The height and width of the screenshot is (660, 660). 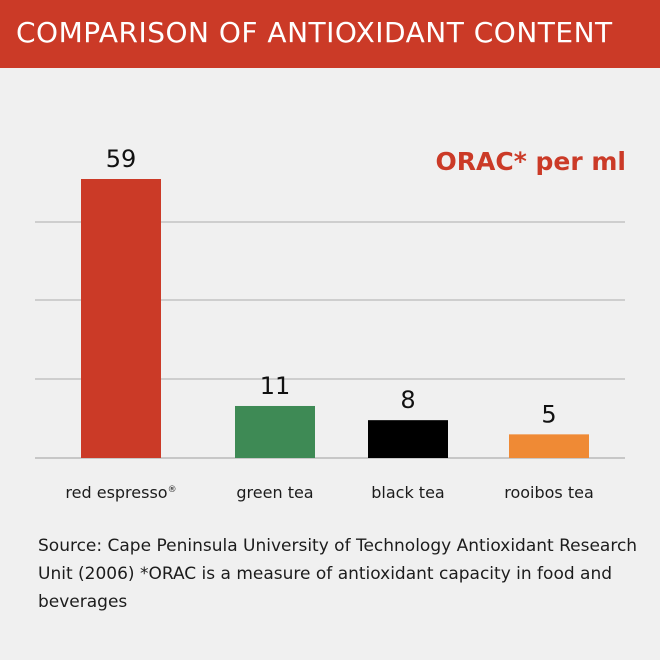 I want to click on data-label: 8, so click(x=407, y=400).